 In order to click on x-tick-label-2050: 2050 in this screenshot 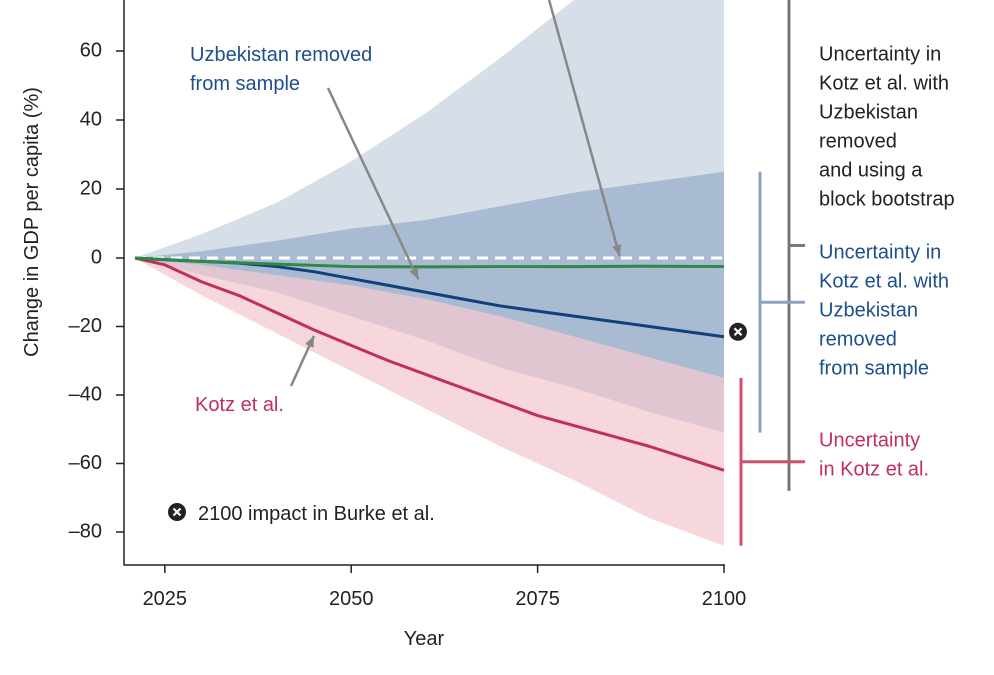, I will do `click(351, 599)`.